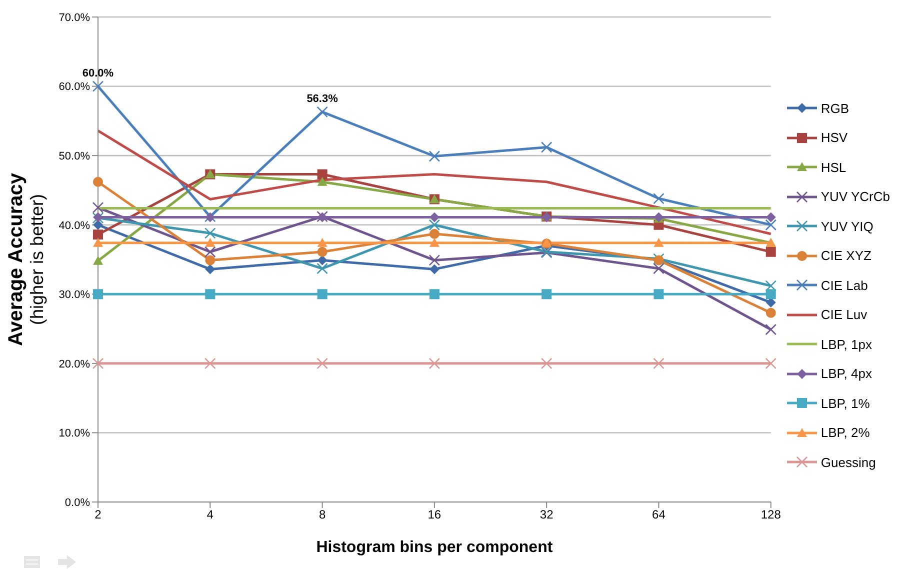 Image resolution: width=910 pixels, height=570 pixels. What do you see at coordinates (74, 364) in the screenshot?
I see `y-tick-label: 20.0%` at bounding box center [74, 364].